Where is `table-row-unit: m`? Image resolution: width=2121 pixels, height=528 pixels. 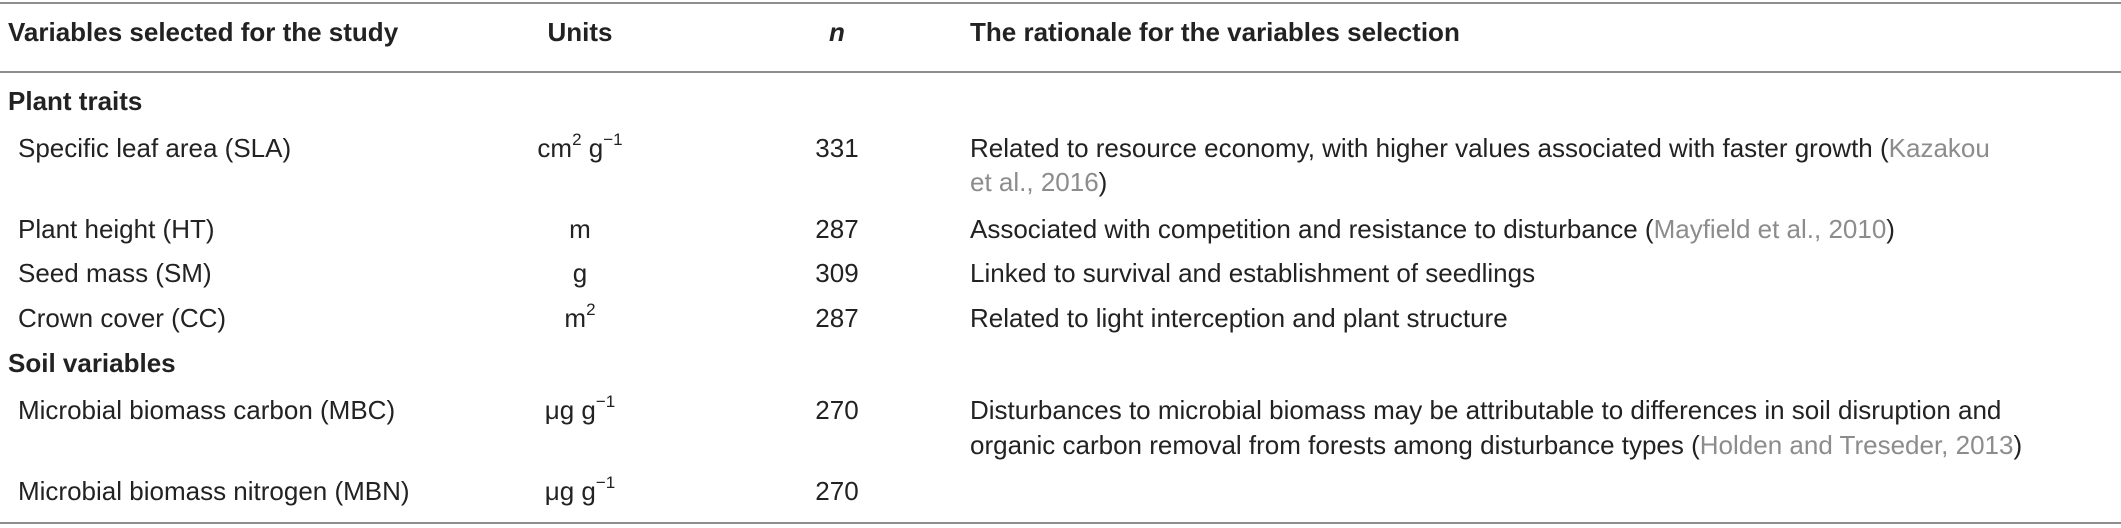 table-row-unit: m is located at coordinates (580, 229).